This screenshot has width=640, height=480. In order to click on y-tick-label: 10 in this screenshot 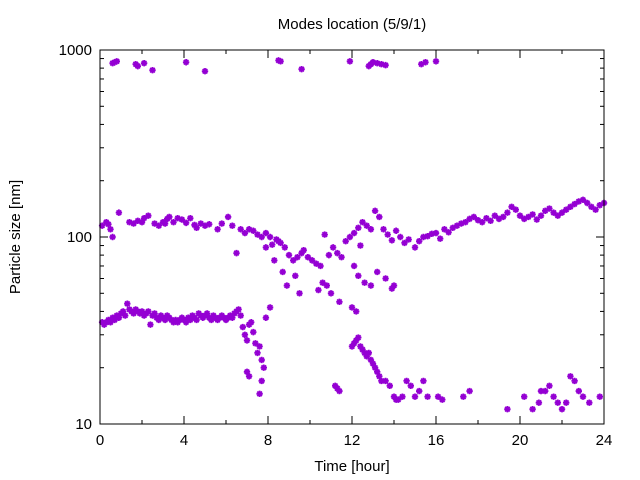, I will do `click(83, 424)`.